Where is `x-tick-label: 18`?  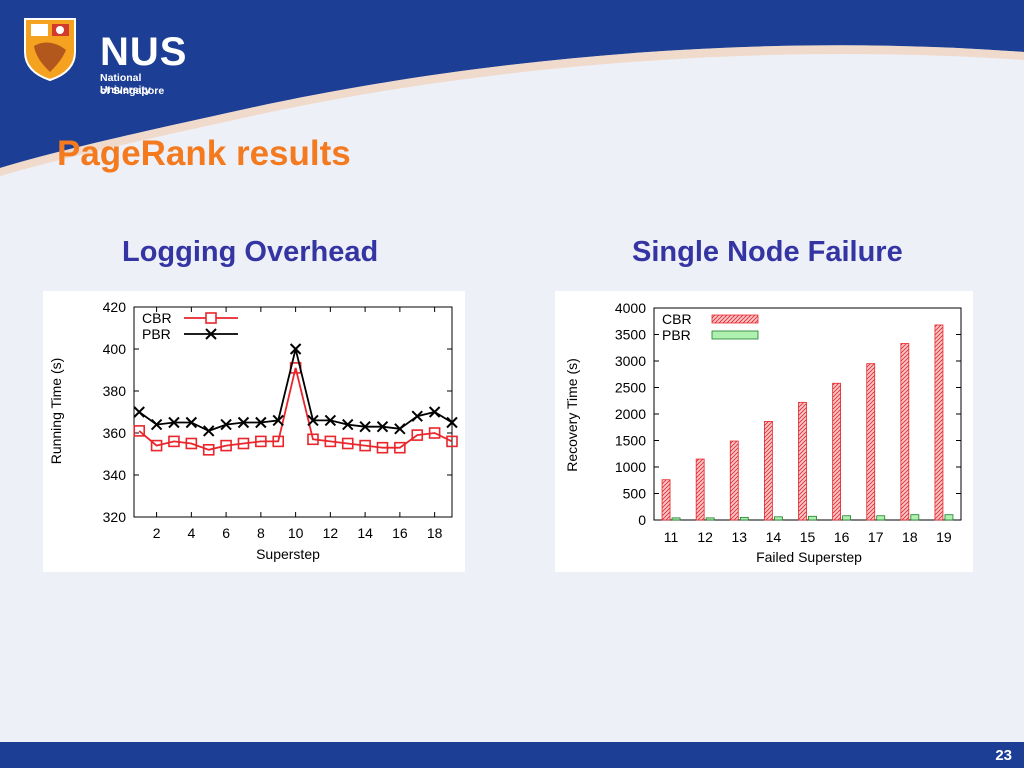
x-tick-label: 18 is located at coordinates (435, 533).